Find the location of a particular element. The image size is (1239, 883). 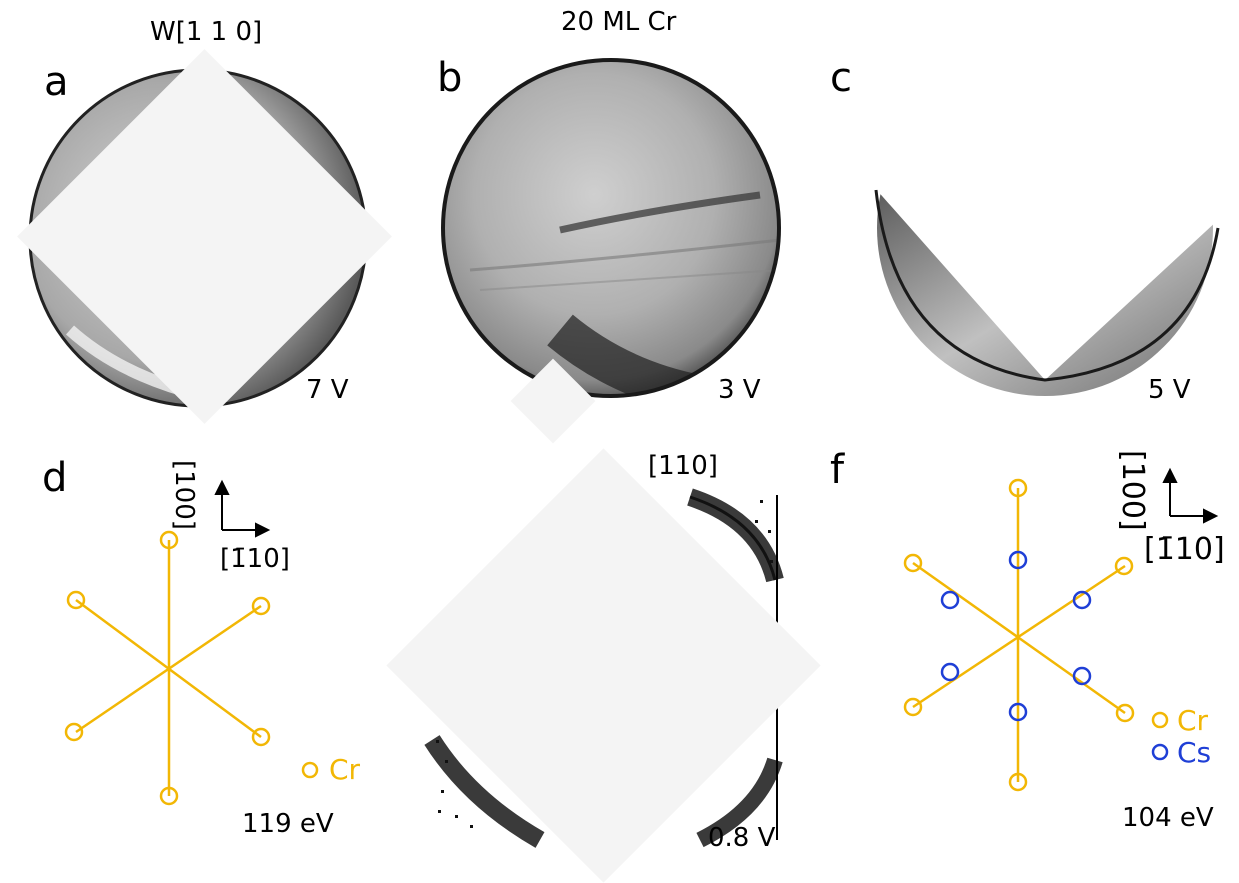

energy-label-f: 104 eV is located at coordinates (1168, 818).